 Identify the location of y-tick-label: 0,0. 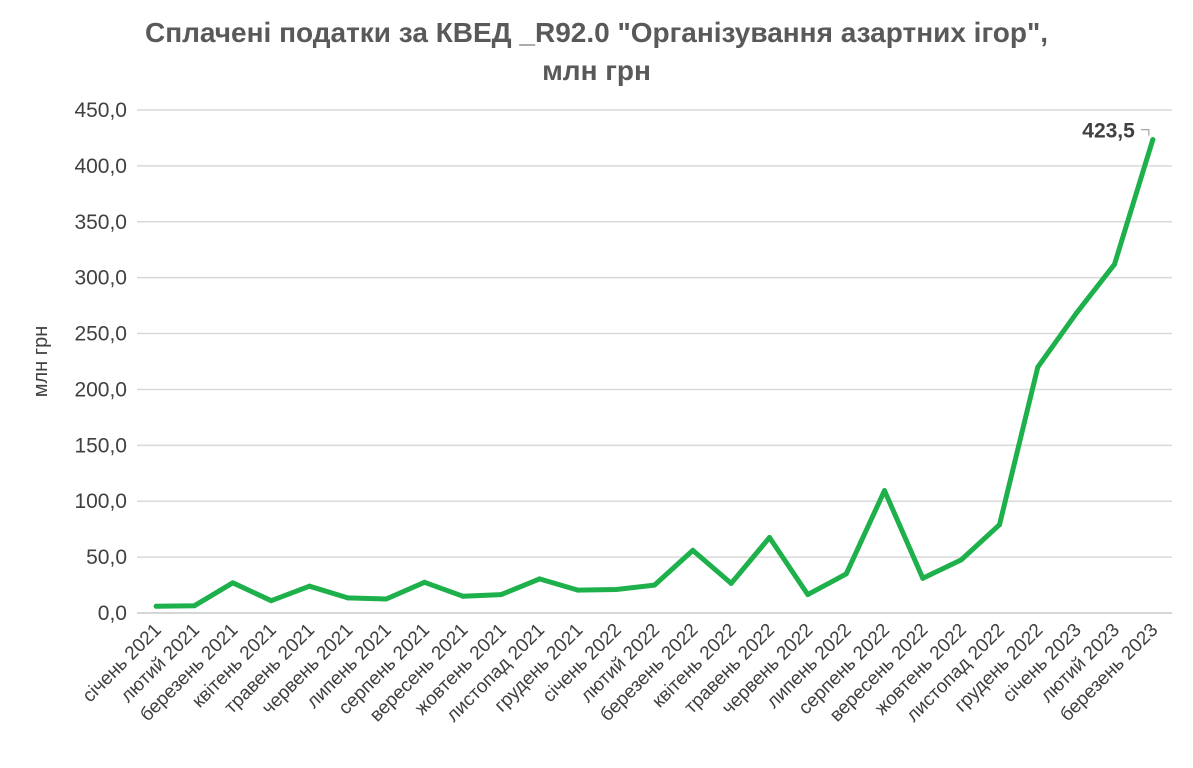
(112, 613).